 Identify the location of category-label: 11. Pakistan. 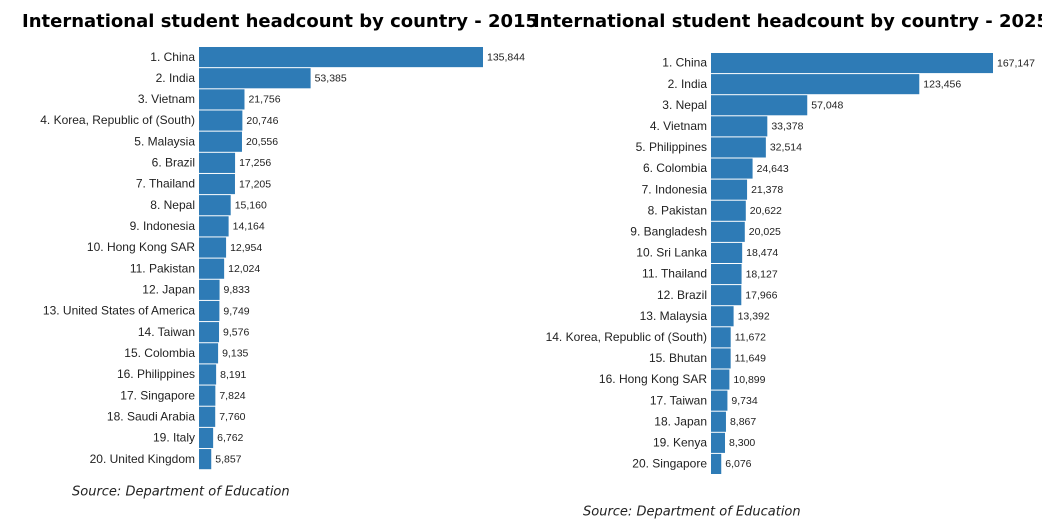
(162, 268).